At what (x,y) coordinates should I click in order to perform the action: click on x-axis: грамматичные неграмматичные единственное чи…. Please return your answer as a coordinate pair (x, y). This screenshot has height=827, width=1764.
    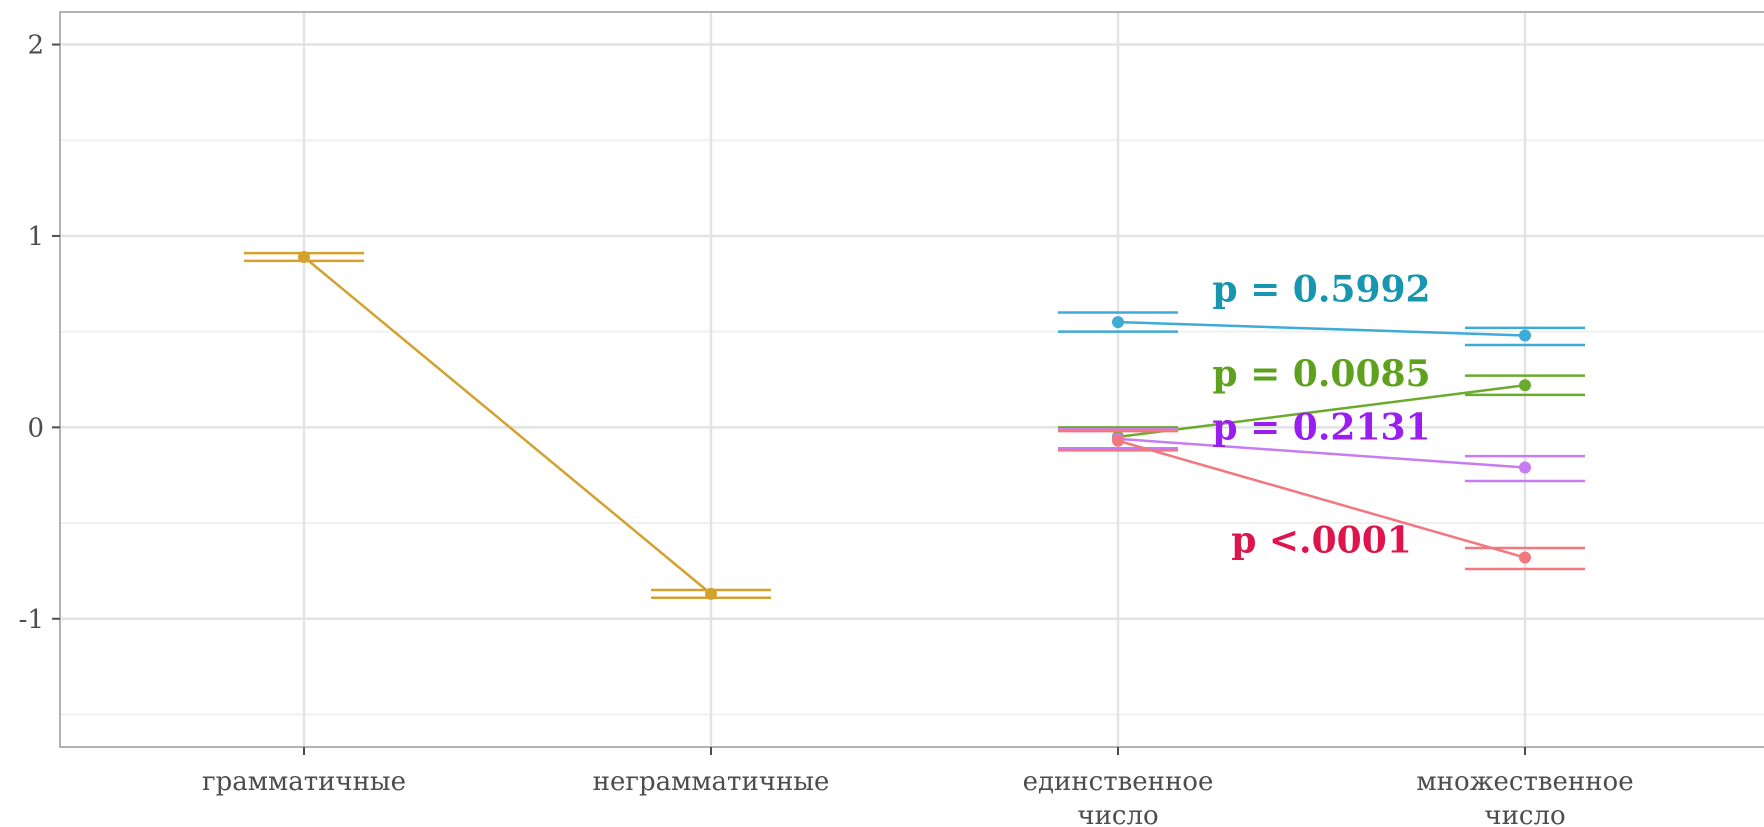
    Looking at the image, I should click on (918, 787).